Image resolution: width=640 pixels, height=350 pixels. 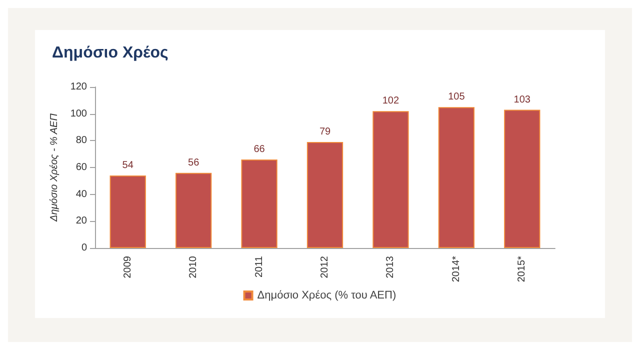 What do you see at coordinates (325, 132) in the screenshot?
I see `data-label: 79` at bounding box center [325, 132].